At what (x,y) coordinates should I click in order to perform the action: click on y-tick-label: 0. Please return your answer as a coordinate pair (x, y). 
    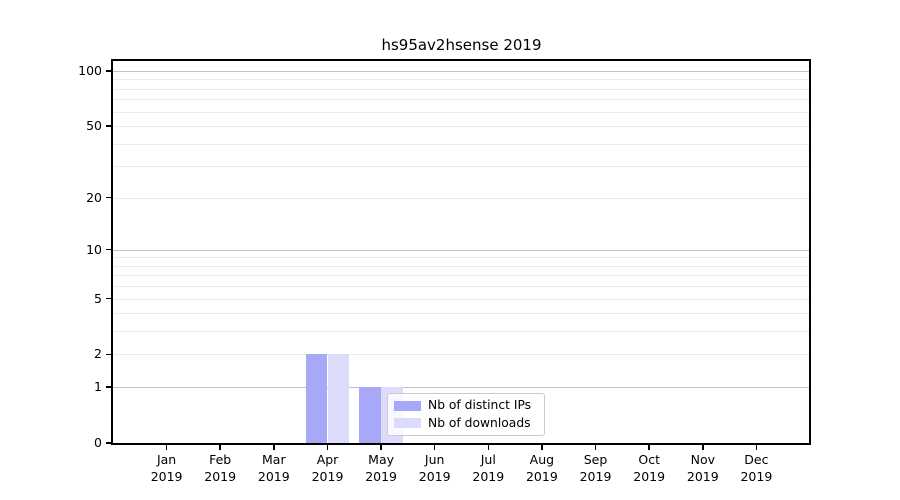
    Looking at the image, I should click on (98, 442).